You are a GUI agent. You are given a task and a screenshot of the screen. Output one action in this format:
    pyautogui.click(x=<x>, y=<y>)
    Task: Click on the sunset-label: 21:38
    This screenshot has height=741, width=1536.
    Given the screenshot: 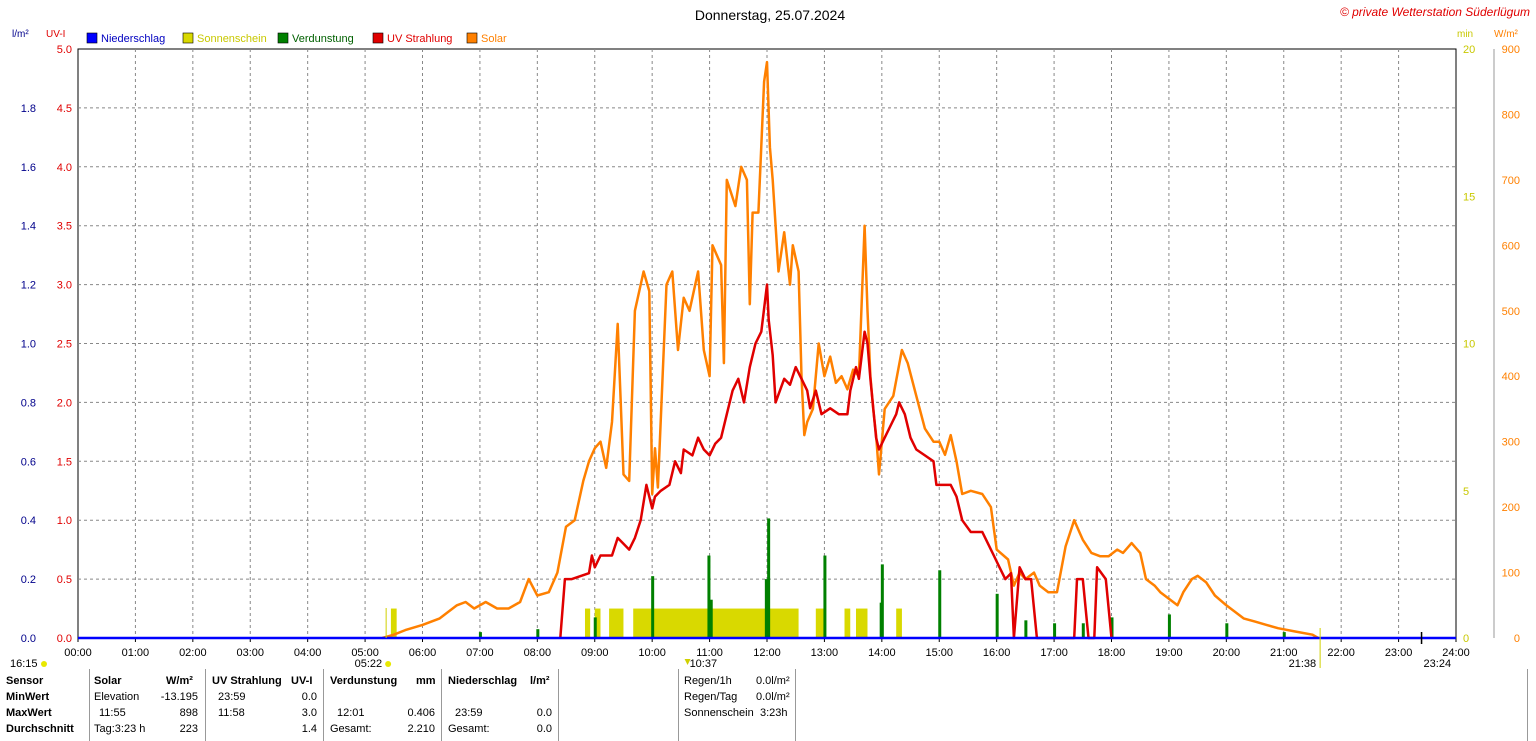 What is the action you would take?
    pyautogui.click(x=1303, y=663)
    